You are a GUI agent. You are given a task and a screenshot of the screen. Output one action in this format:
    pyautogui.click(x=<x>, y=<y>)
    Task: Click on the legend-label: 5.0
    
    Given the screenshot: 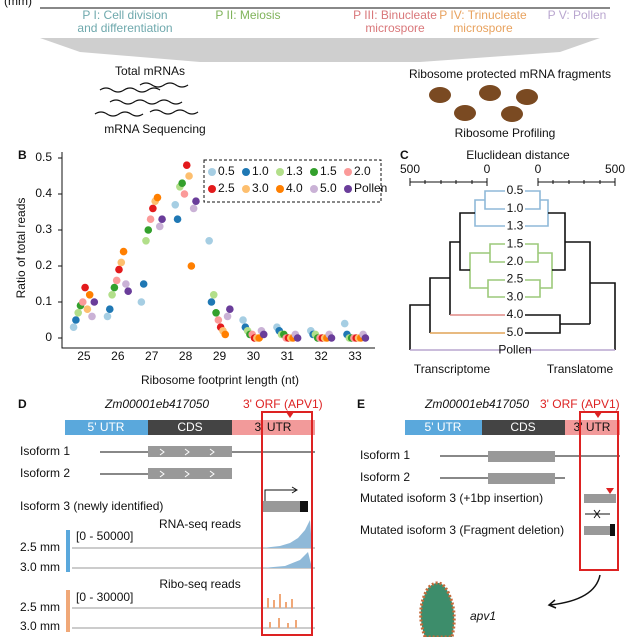 What is the action you would take?
    pyautogui.click(x=328, y=188)
    